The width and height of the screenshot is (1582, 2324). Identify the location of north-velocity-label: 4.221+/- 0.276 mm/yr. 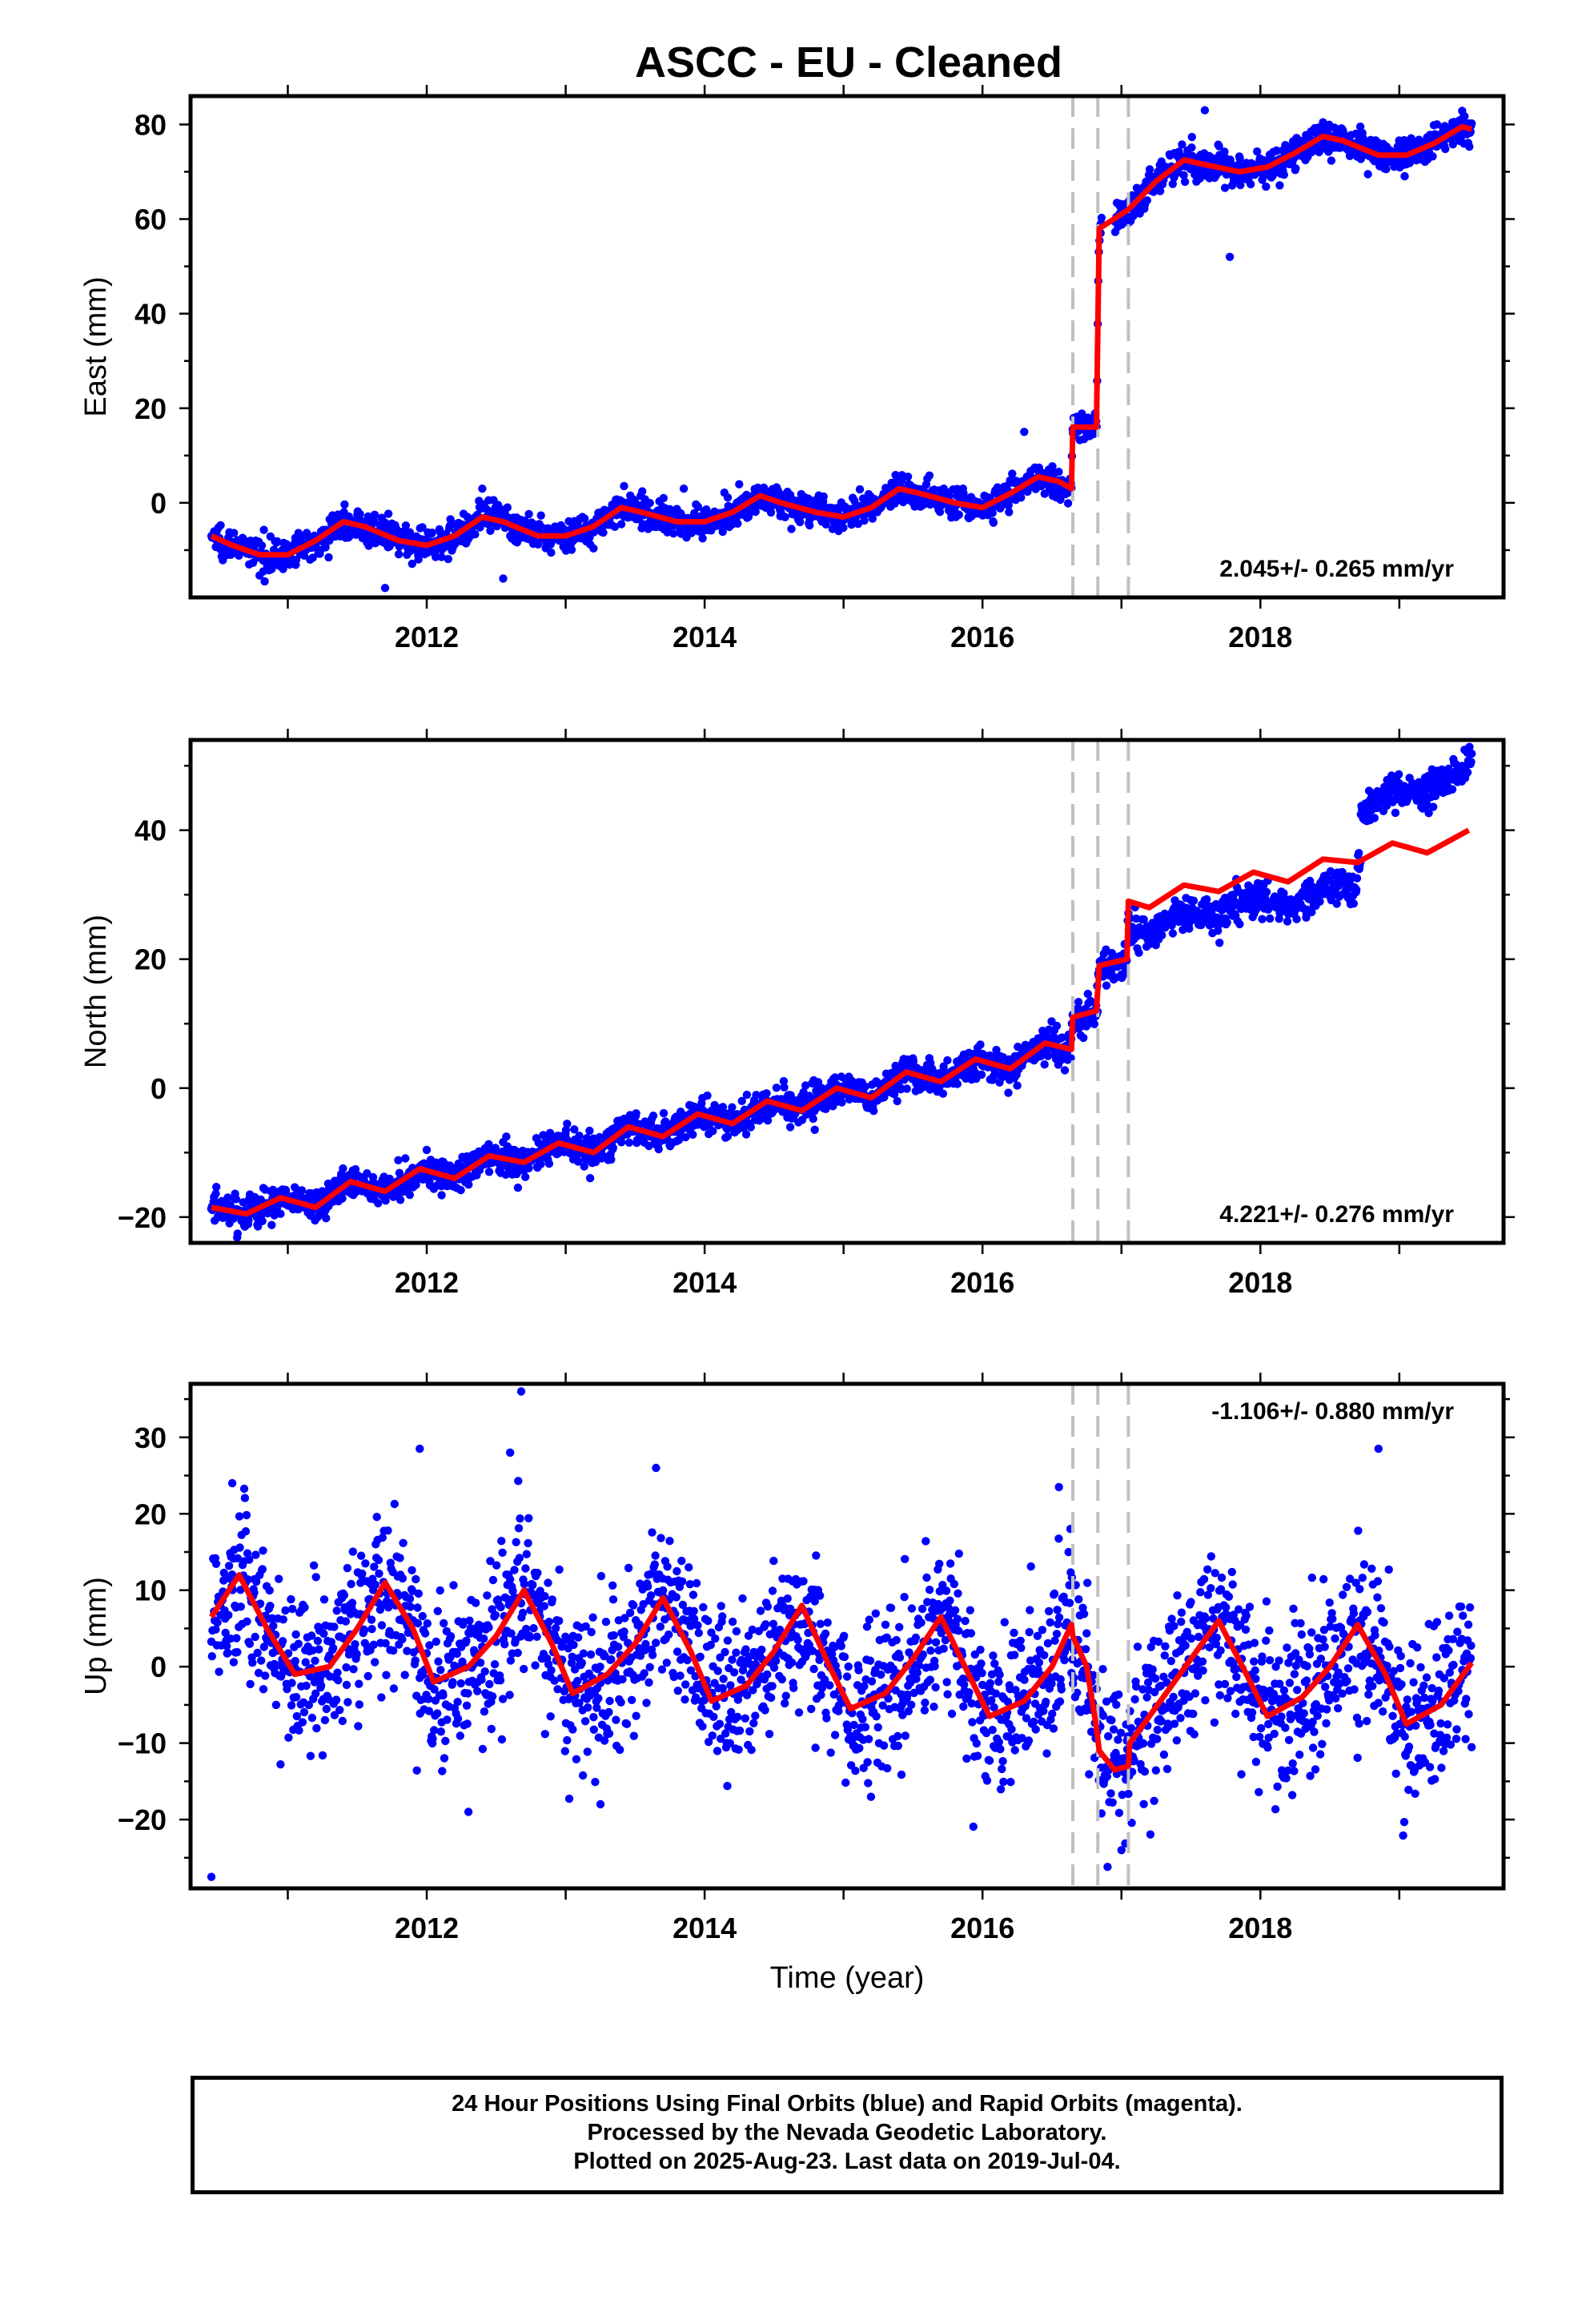
(1336, 1214).